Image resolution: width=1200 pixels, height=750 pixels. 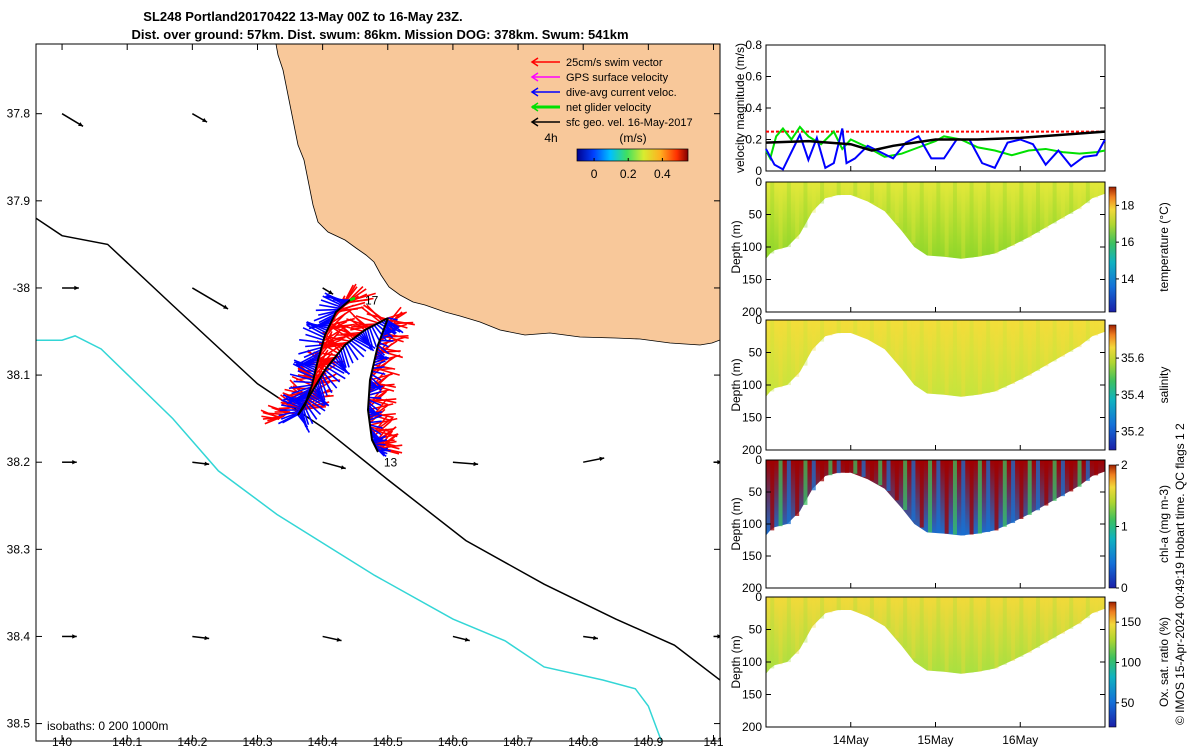 I want to click on map-xtick-label: 140.6, so click(x=453, y=742).